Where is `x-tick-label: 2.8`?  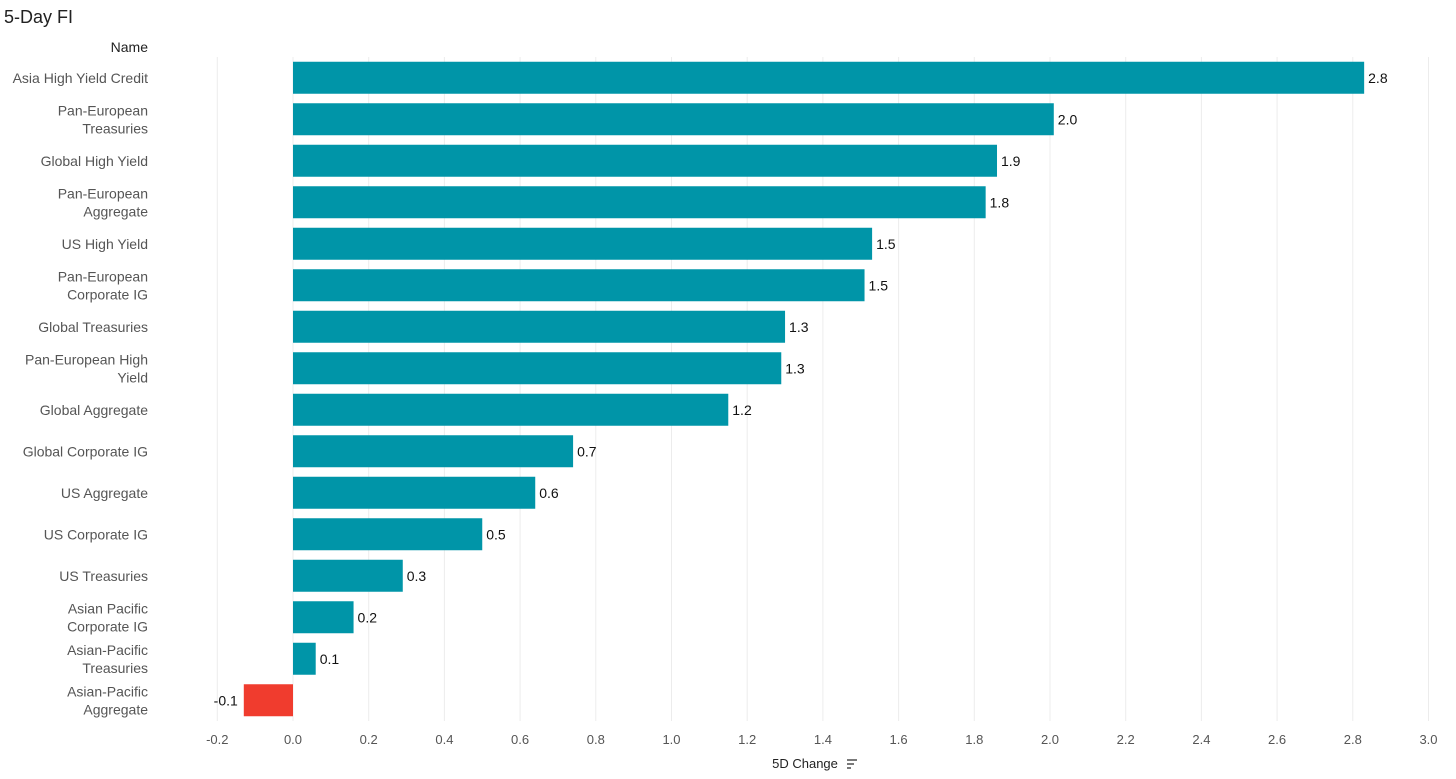 x-tick-label: 2.8 is located at coordinates (1353, 739).